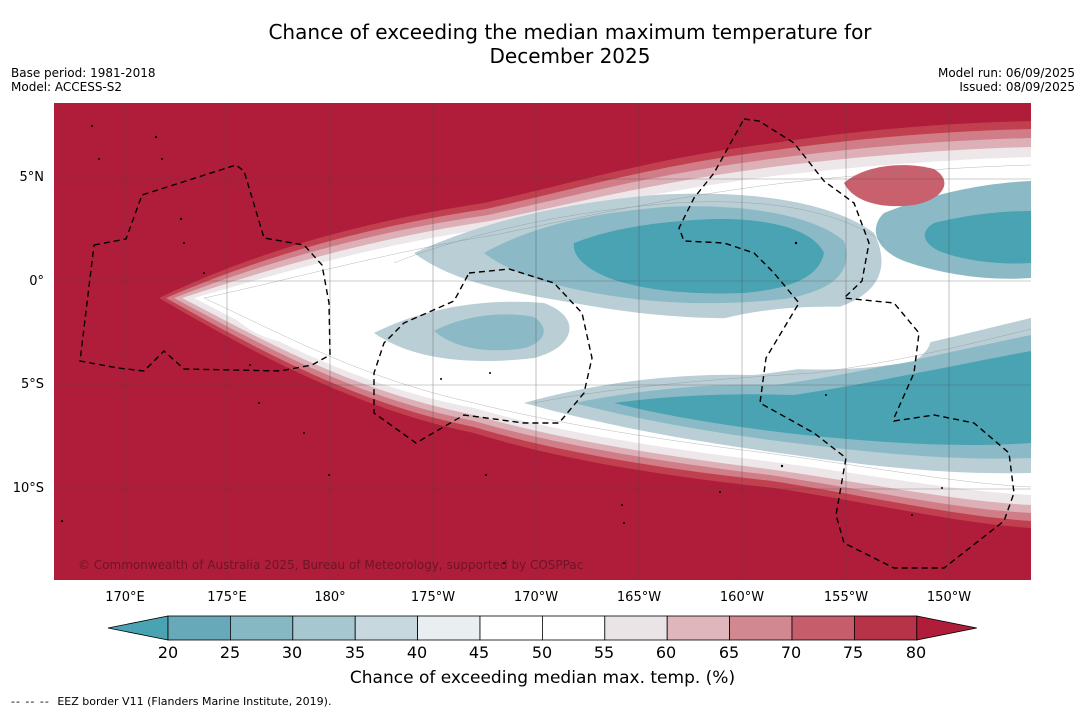 This screenshot has height=713, width=1085. Describe the element at coordinates (138, 628) in the screenshot. I see `colorbar-extend-low` at that location.